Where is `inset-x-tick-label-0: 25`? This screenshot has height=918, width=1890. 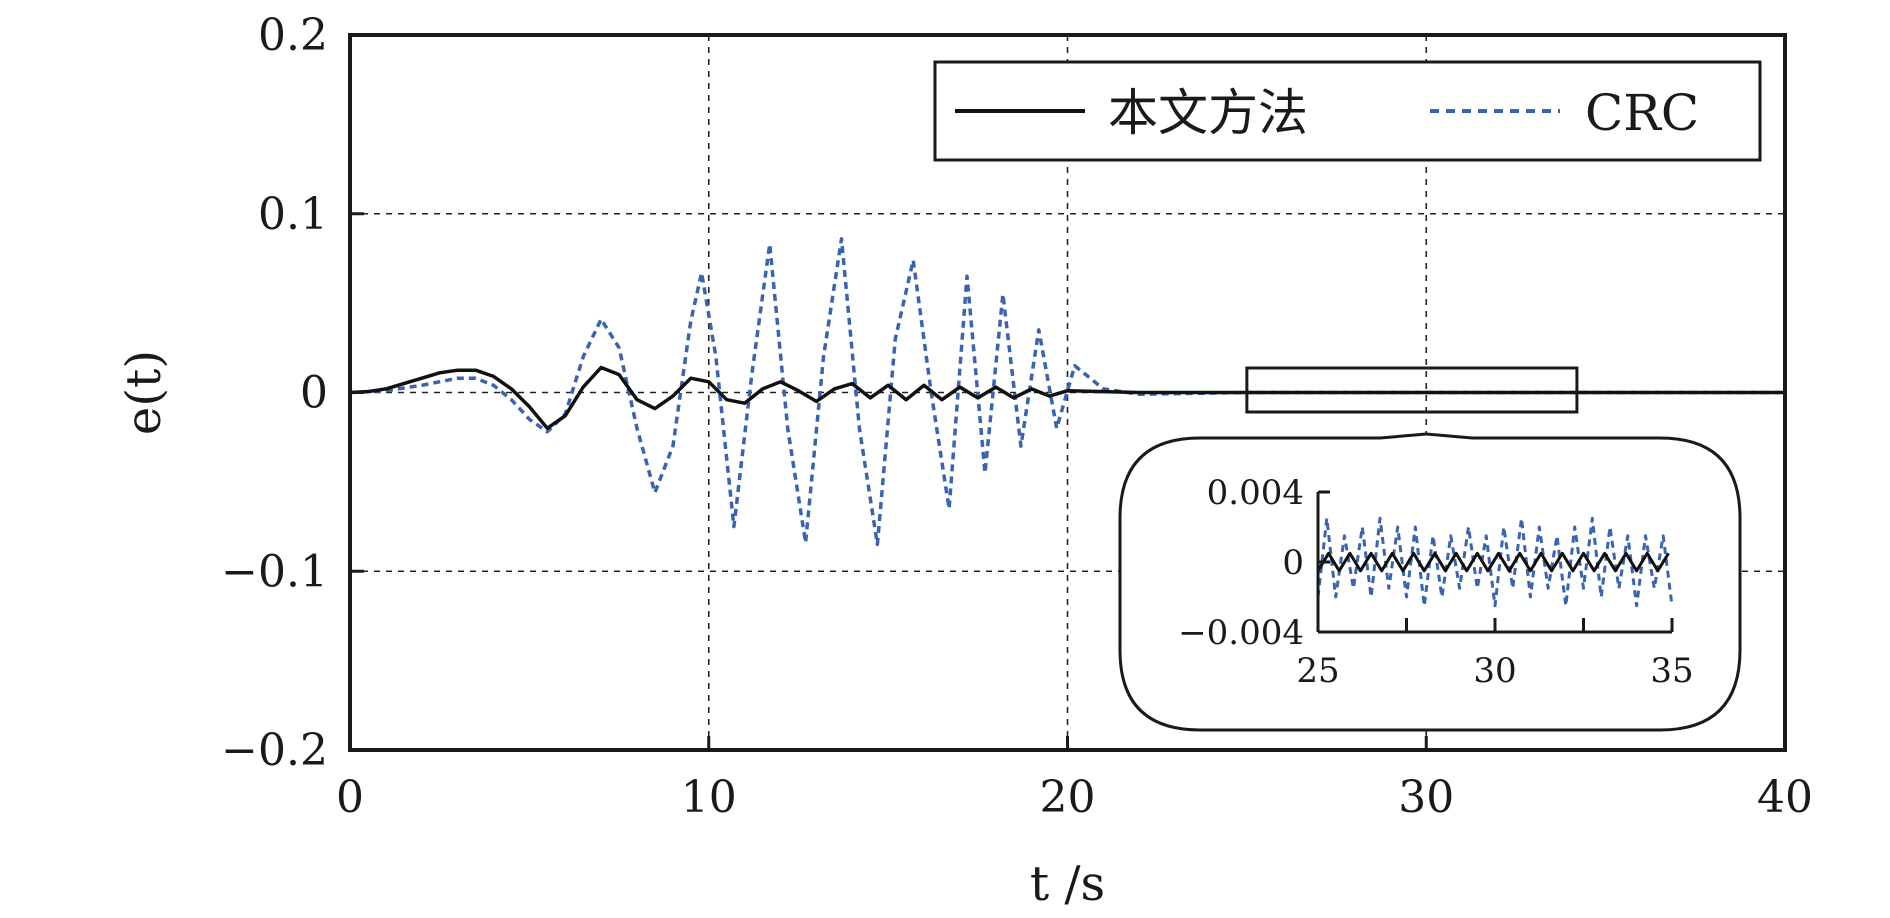
inset-x-tick-label-0: 25 is located at coordinates (1317, 671).